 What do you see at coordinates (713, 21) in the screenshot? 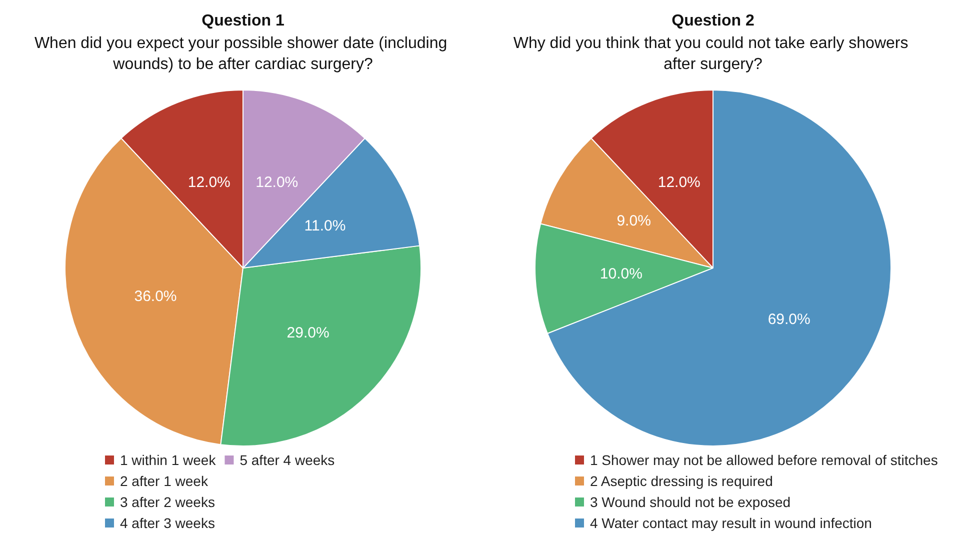
I see `chart-title: Question 2` at bounding box center [713, 21].